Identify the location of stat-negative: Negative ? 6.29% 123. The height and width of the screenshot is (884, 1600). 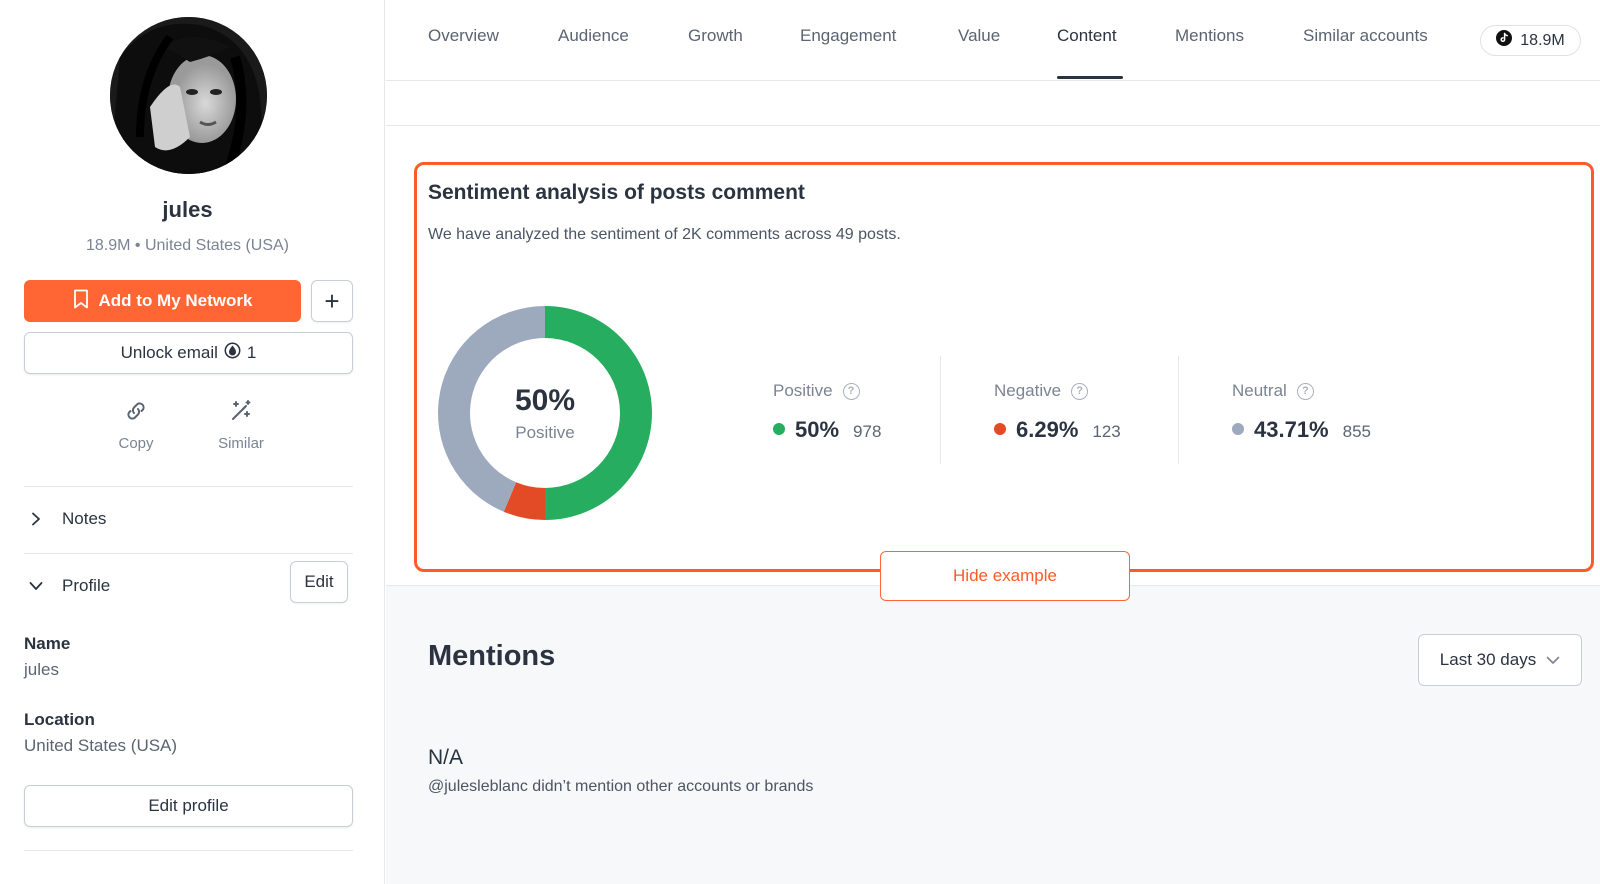
(1057, 412).